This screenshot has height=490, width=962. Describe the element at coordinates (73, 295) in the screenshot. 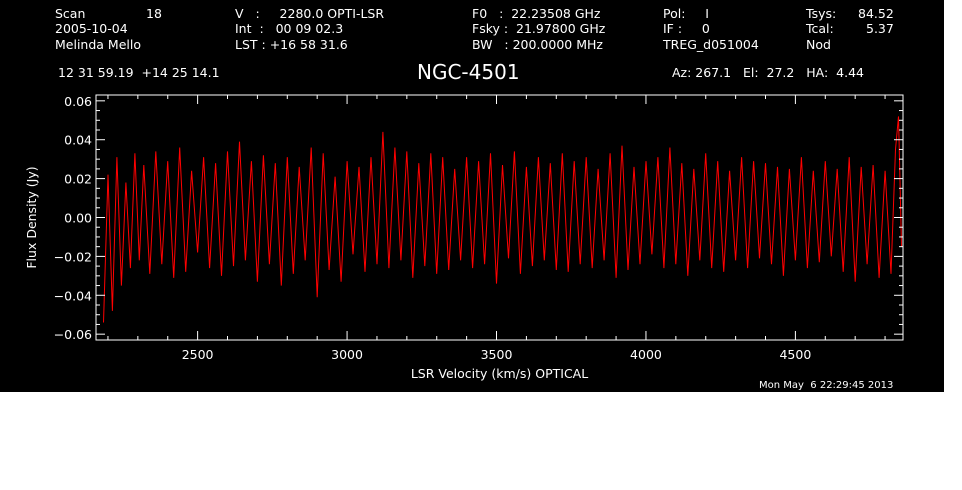

I see `y-tick-label: −0.04` at that location.